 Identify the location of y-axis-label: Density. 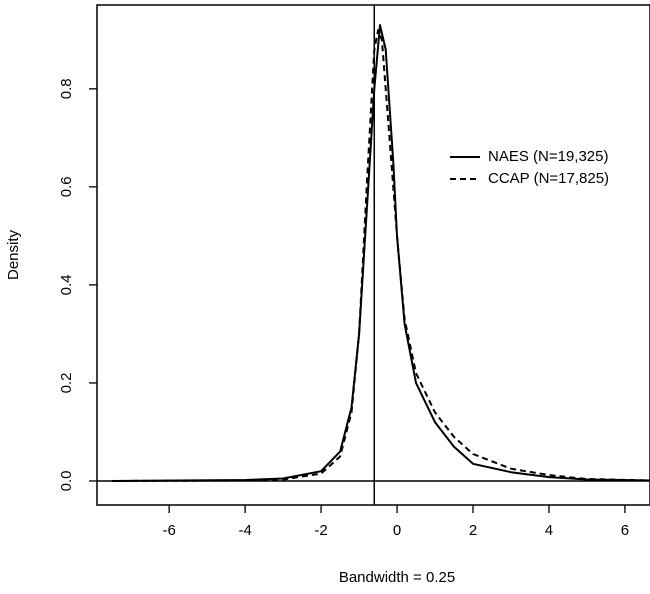
(13, 254).